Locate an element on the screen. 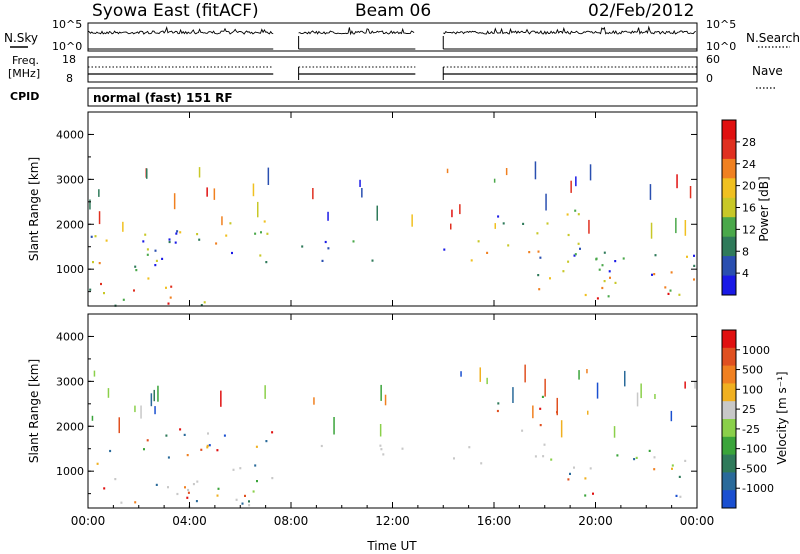 The height and width of the screenshot is (554, 800). velocity-colorbar: 1000 500 100 25 -25 -100 -500 -1000 is located at coordinates (747, 419).